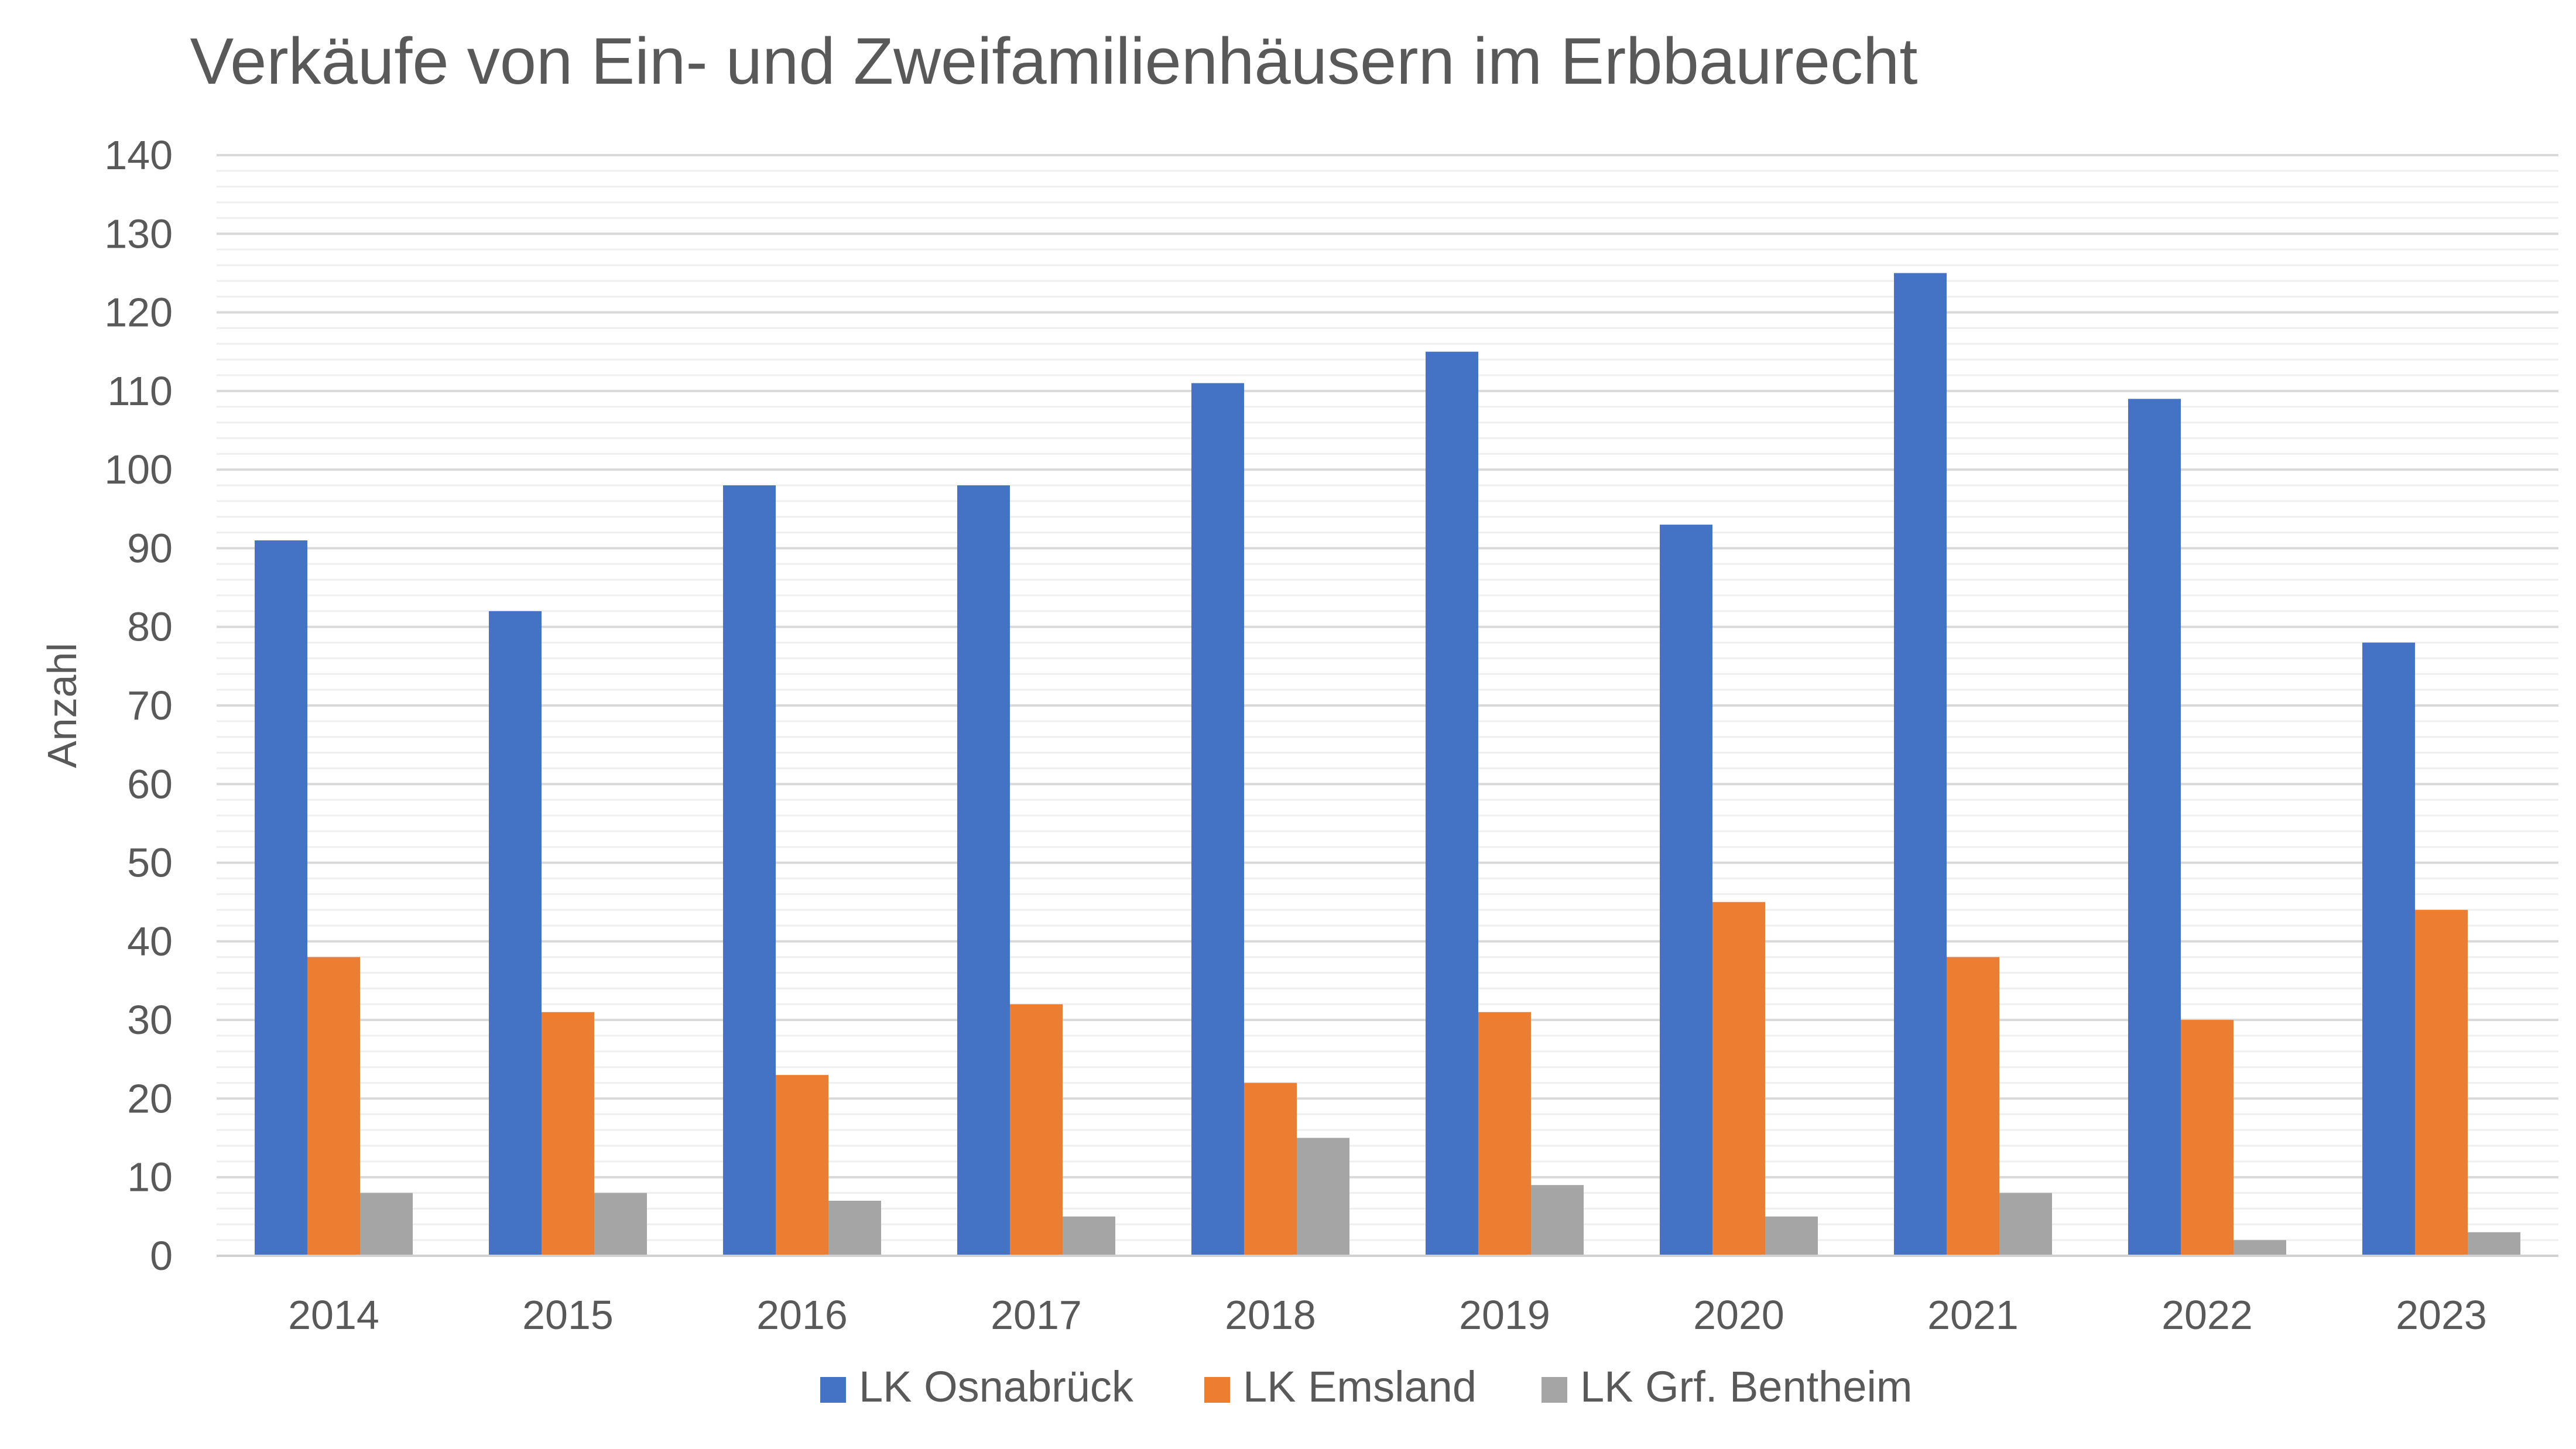  I want to click on x-tick-label: 2016, so click(802, 1315).